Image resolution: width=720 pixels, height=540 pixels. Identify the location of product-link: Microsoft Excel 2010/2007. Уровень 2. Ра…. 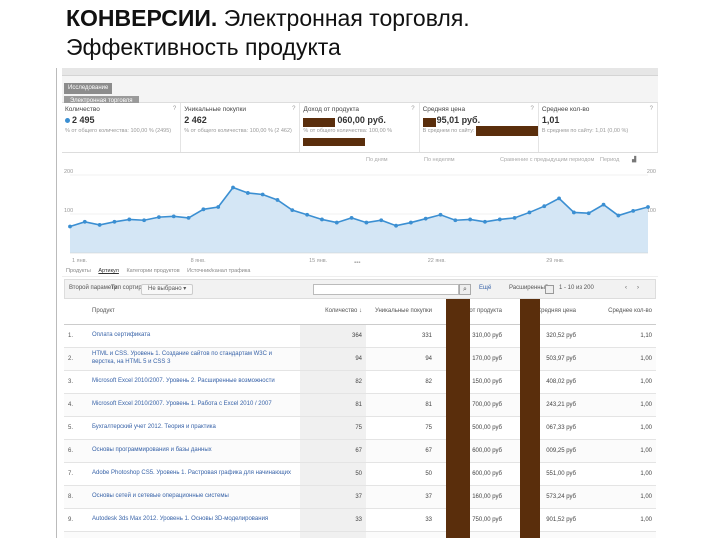
(194, 382).